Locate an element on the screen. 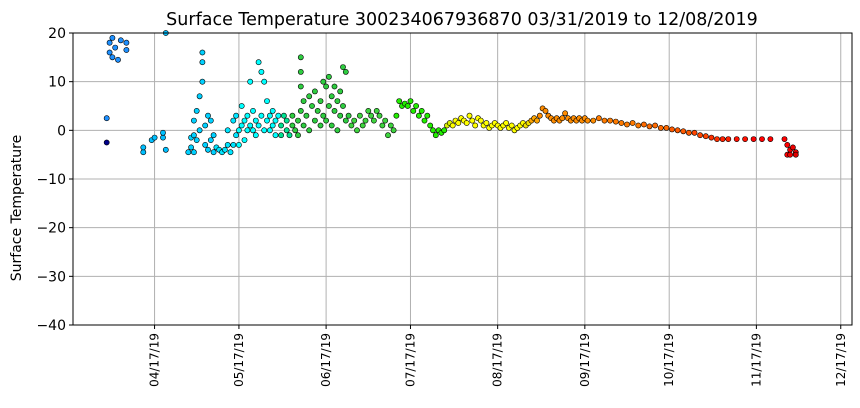  x-tick-label: 11/17/19 is located at coordinates (756, 360).